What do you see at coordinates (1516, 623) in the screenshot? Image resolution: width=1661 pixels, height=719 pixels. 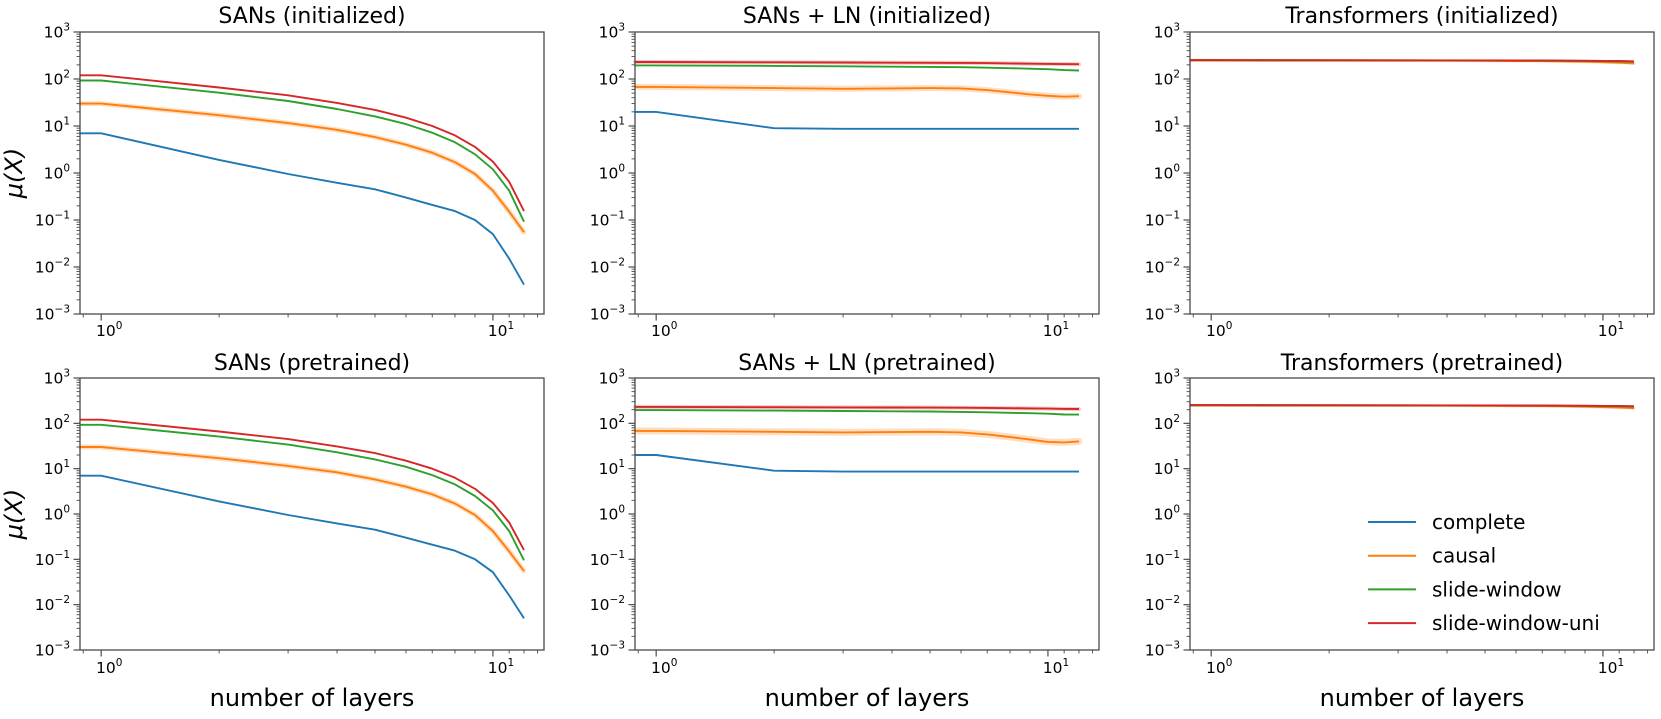 I see `legend-label-slide-window-uni: slide-window-uni` at bounding box center [1516, 623].